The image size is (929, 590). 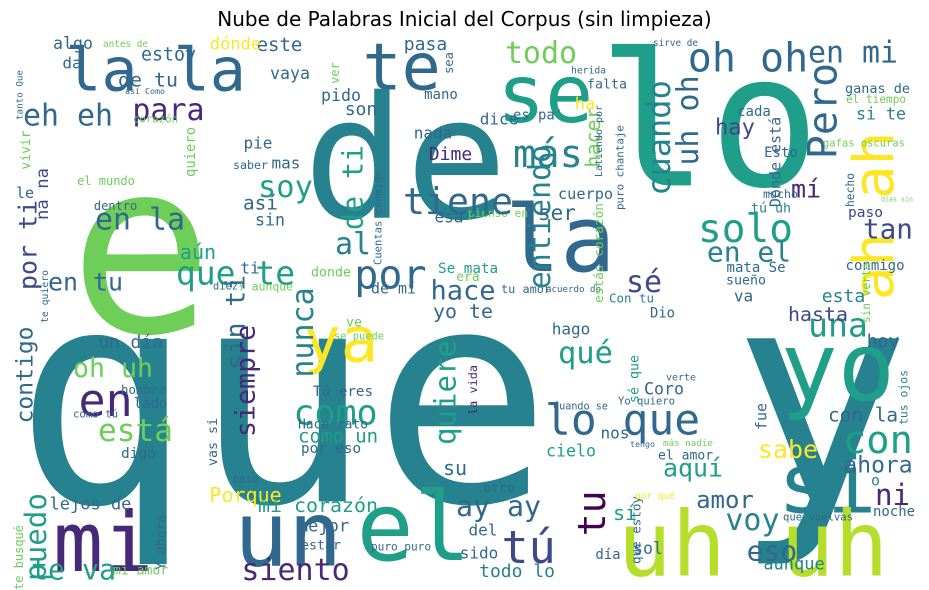 What do you see at coordinates (343, 391) in the screenshot?
I see `word-tu-eres: Tú eres` at bounding box center [343, 391].